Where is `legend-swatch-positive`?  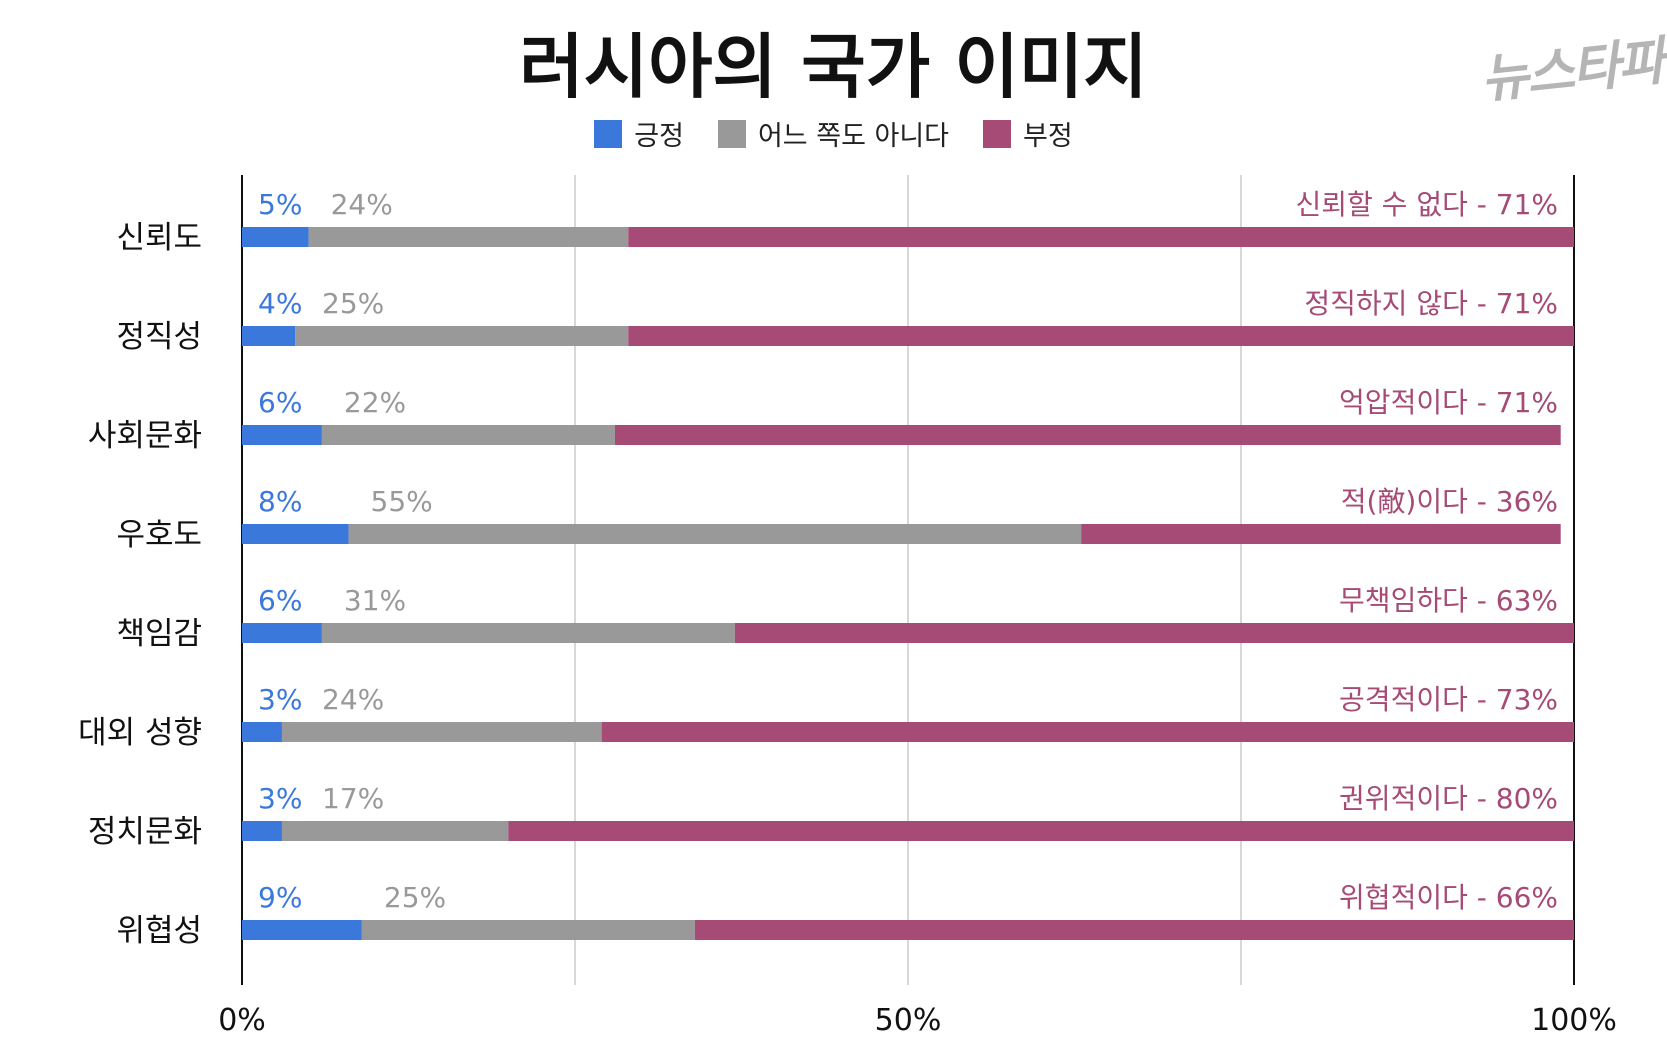 legend-swatch-positive is located at coordinates (608, 133).